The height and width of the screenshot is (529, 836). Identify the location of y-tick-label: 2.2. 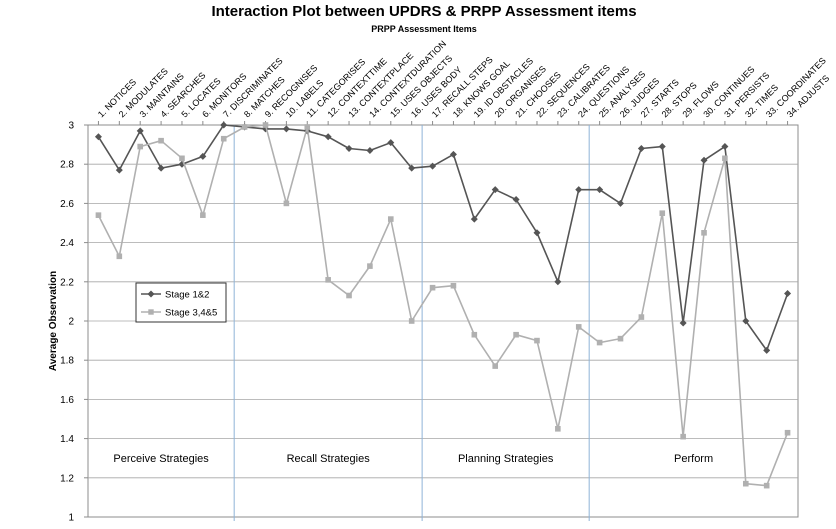
(67, 282).